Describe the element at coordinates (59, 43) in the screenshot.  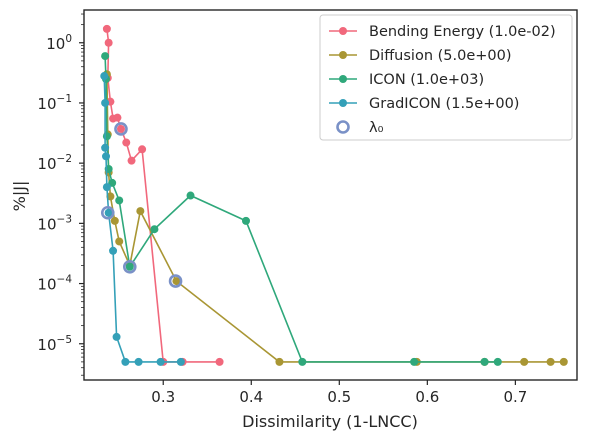
I see `y-tick-label: 10⁰` at that location.